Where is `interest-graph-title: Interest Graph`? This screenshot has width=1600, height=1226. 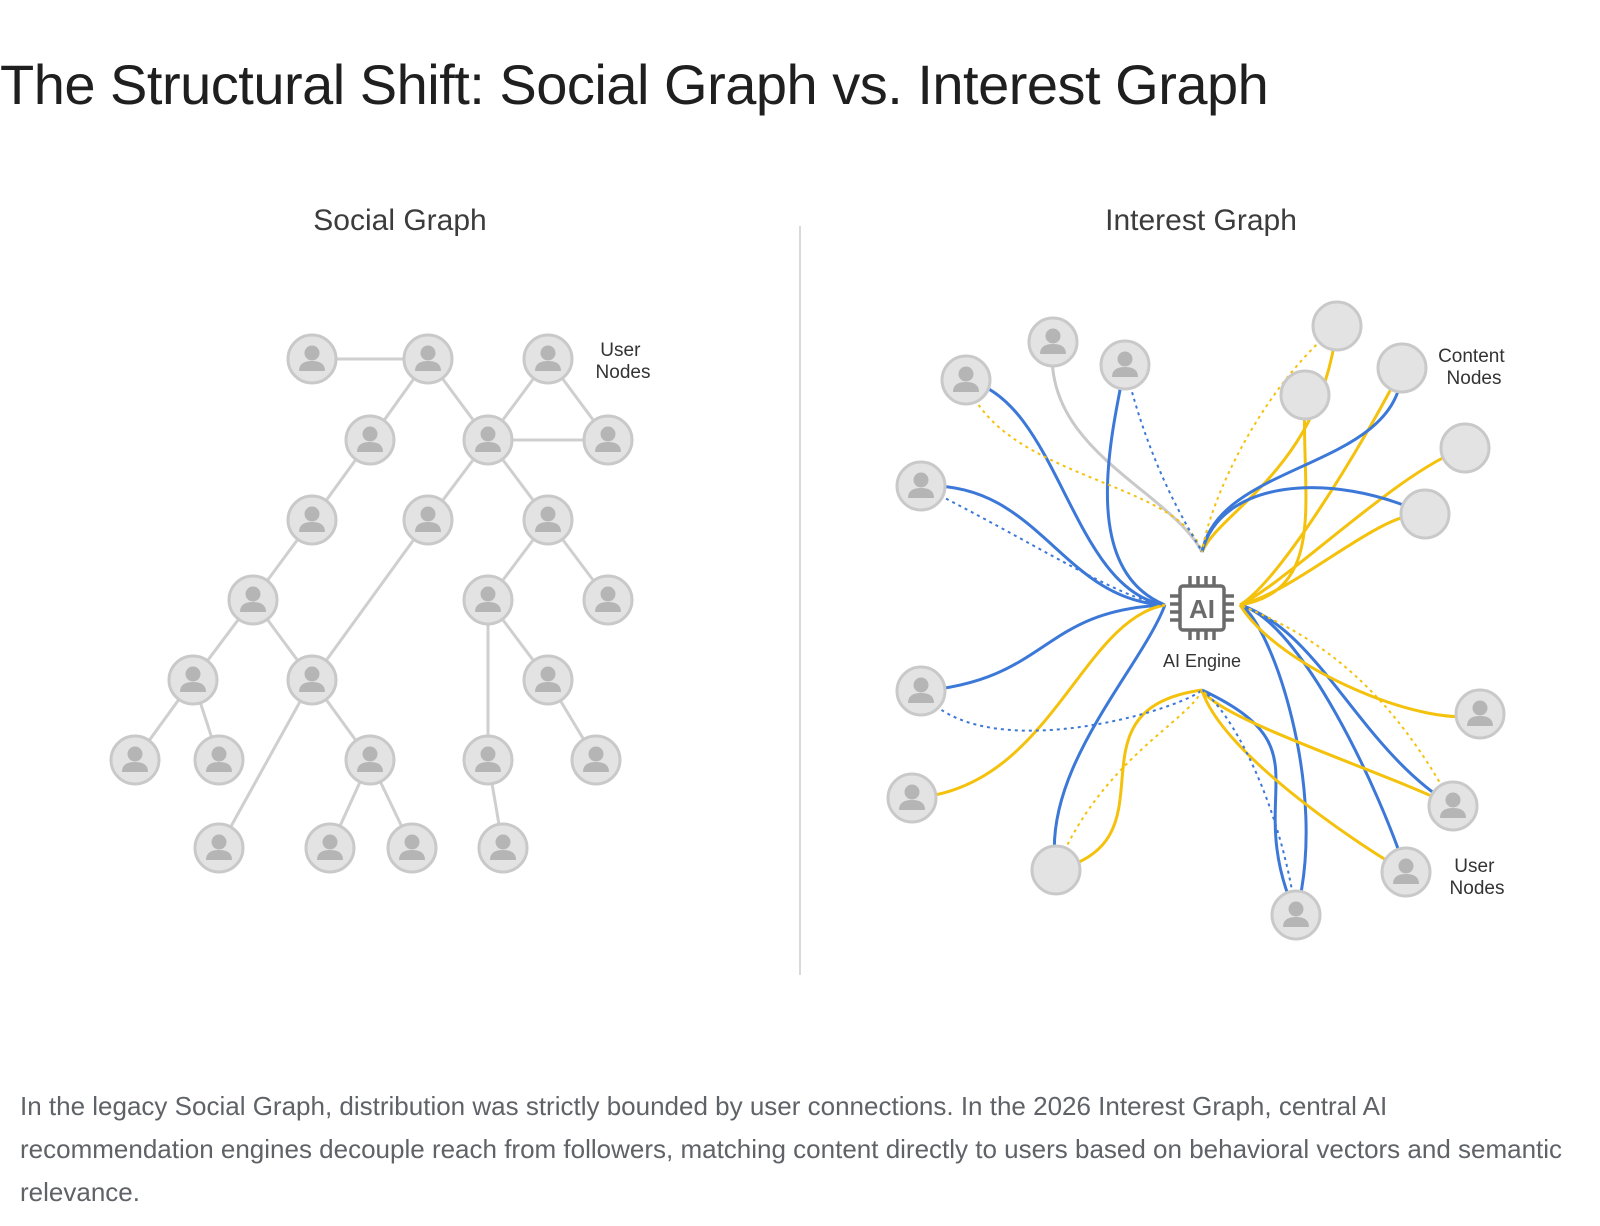 interest-graph-title: Interest Graph is located at coordinates (1201, 220).